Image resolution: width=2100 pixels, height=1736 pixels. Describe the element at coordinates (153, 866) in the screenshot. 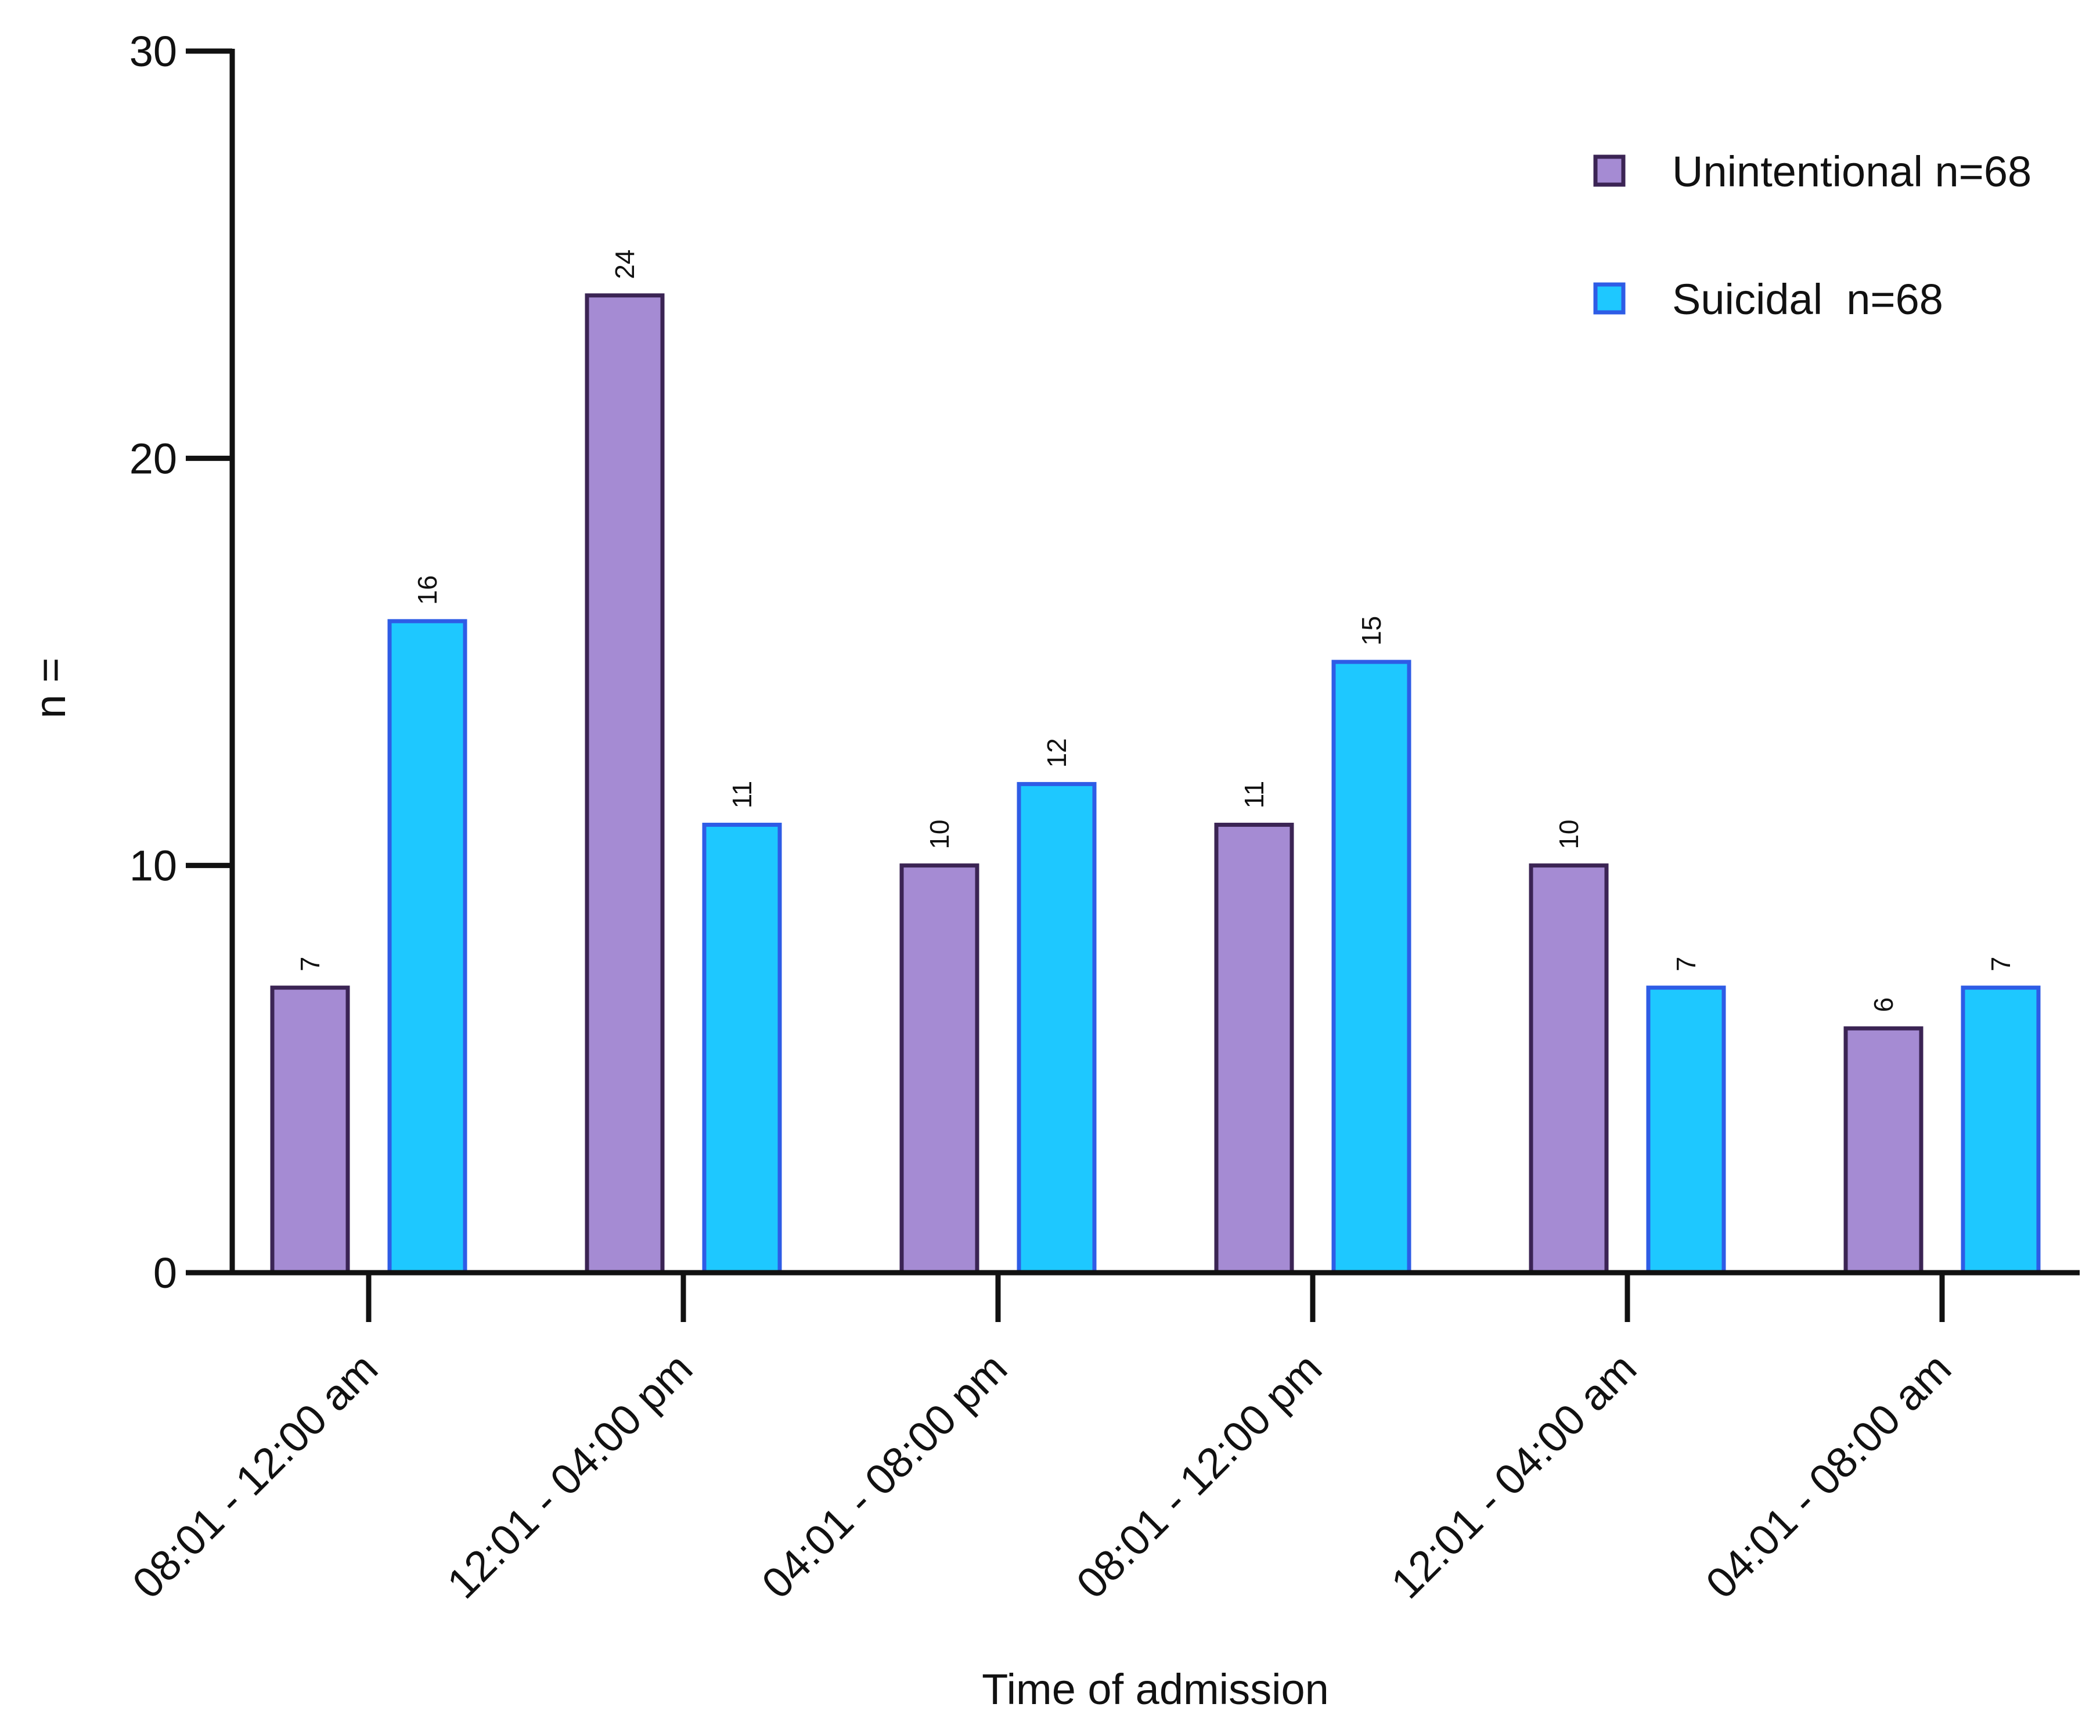

I see `y-tick-label: 10` at that location.